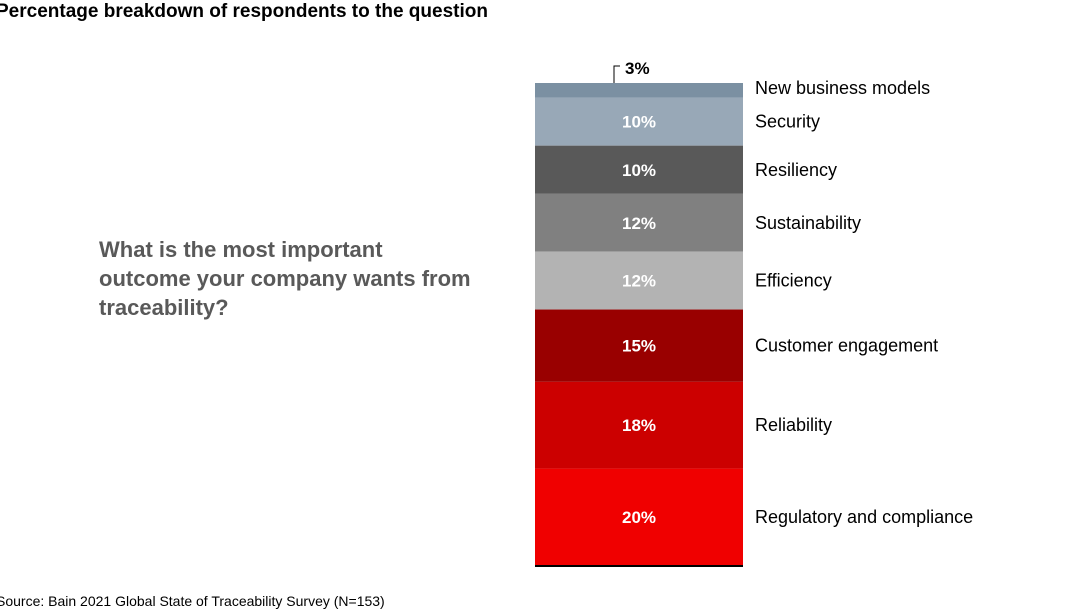  I want to click on category-label: Reliability, so click(793, 425).